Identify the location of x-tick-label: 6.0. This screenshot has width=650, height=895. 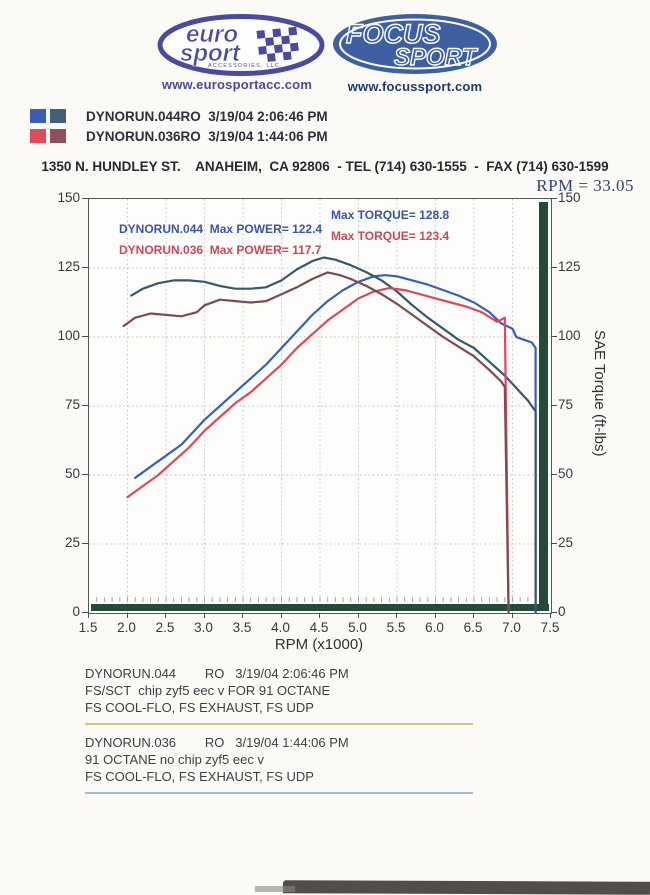
(434, 627).